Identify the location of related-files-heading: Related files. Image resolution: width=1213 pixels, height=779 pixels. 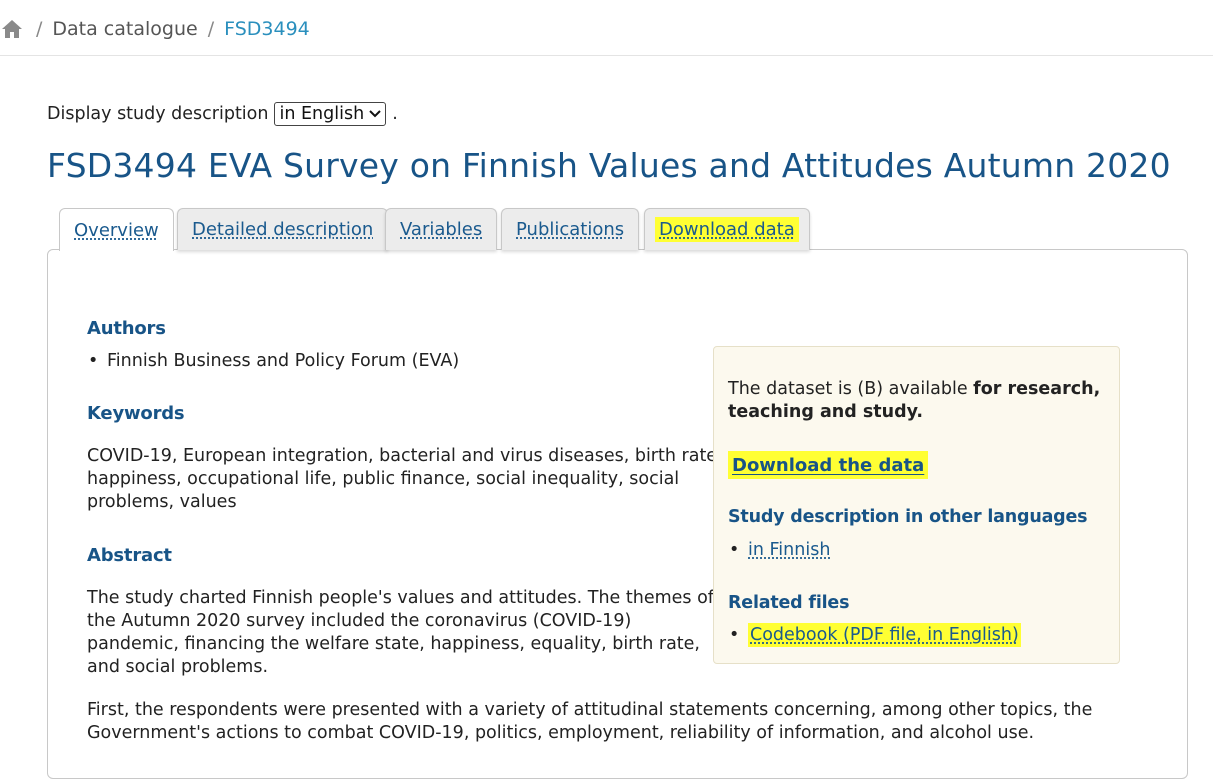
(789, 603).